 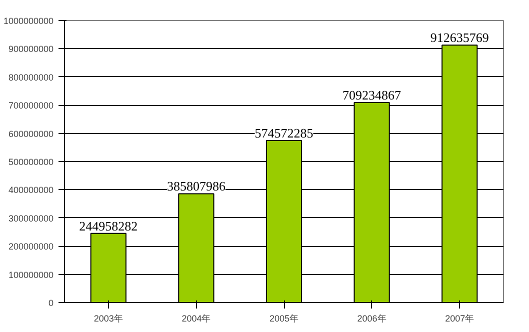 I want to click on y-tick-label: 800000000, so click(x=31, y=77).